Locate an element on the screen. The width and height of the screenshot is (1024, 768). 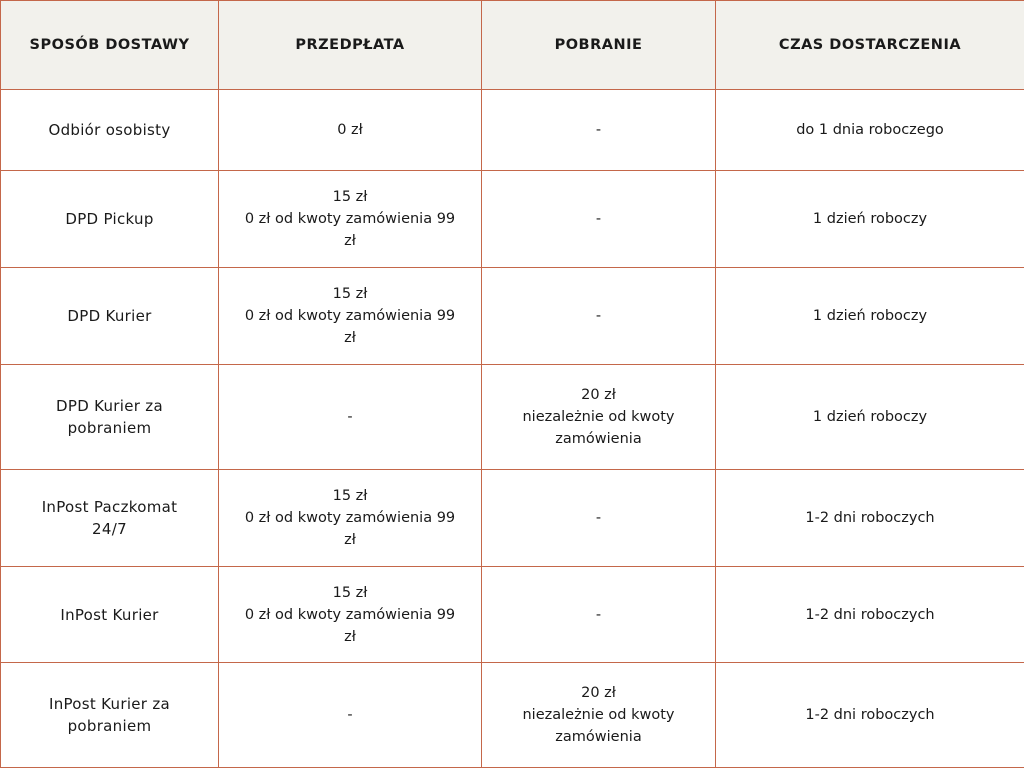
cell-method: DPD Pickup is located at coordinates (109, 219).